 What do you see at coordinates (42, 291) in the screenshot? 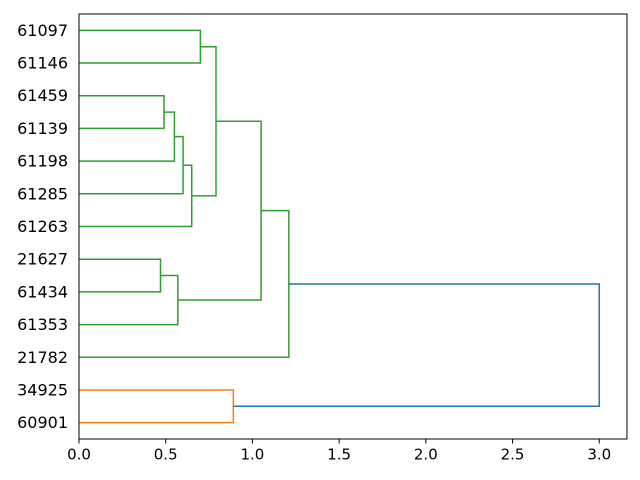
I see `leaf-label: 61434` at bounding box center [42, 291].